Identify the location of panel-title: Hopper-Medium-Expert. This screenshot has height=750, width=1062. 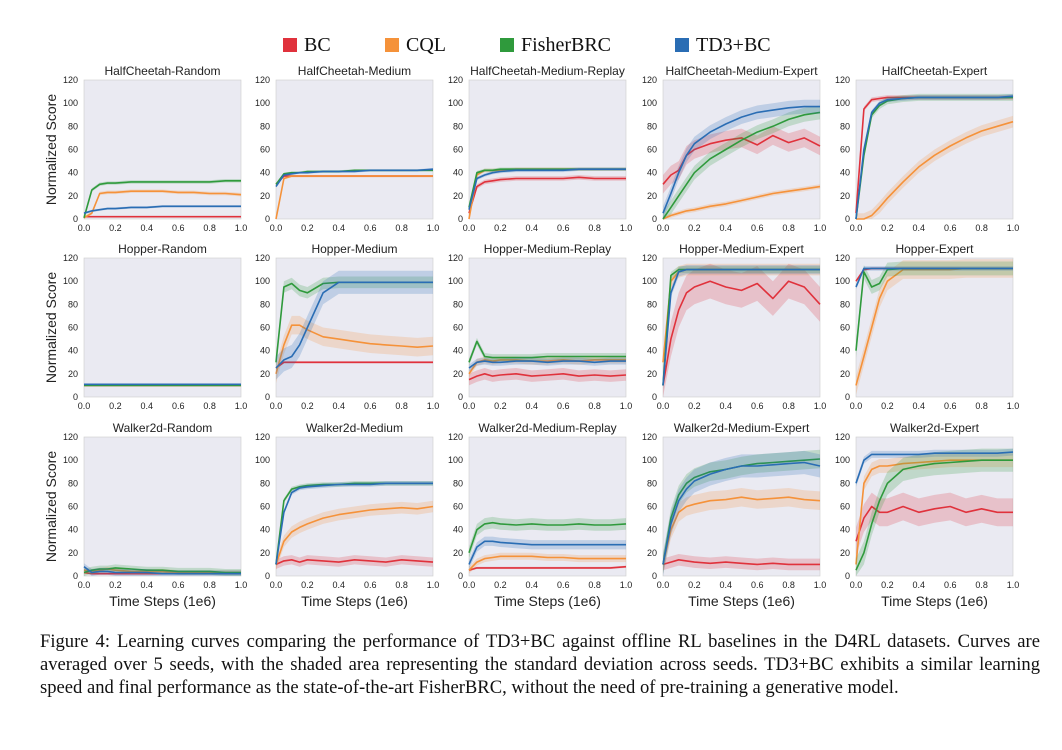
(741, 249).